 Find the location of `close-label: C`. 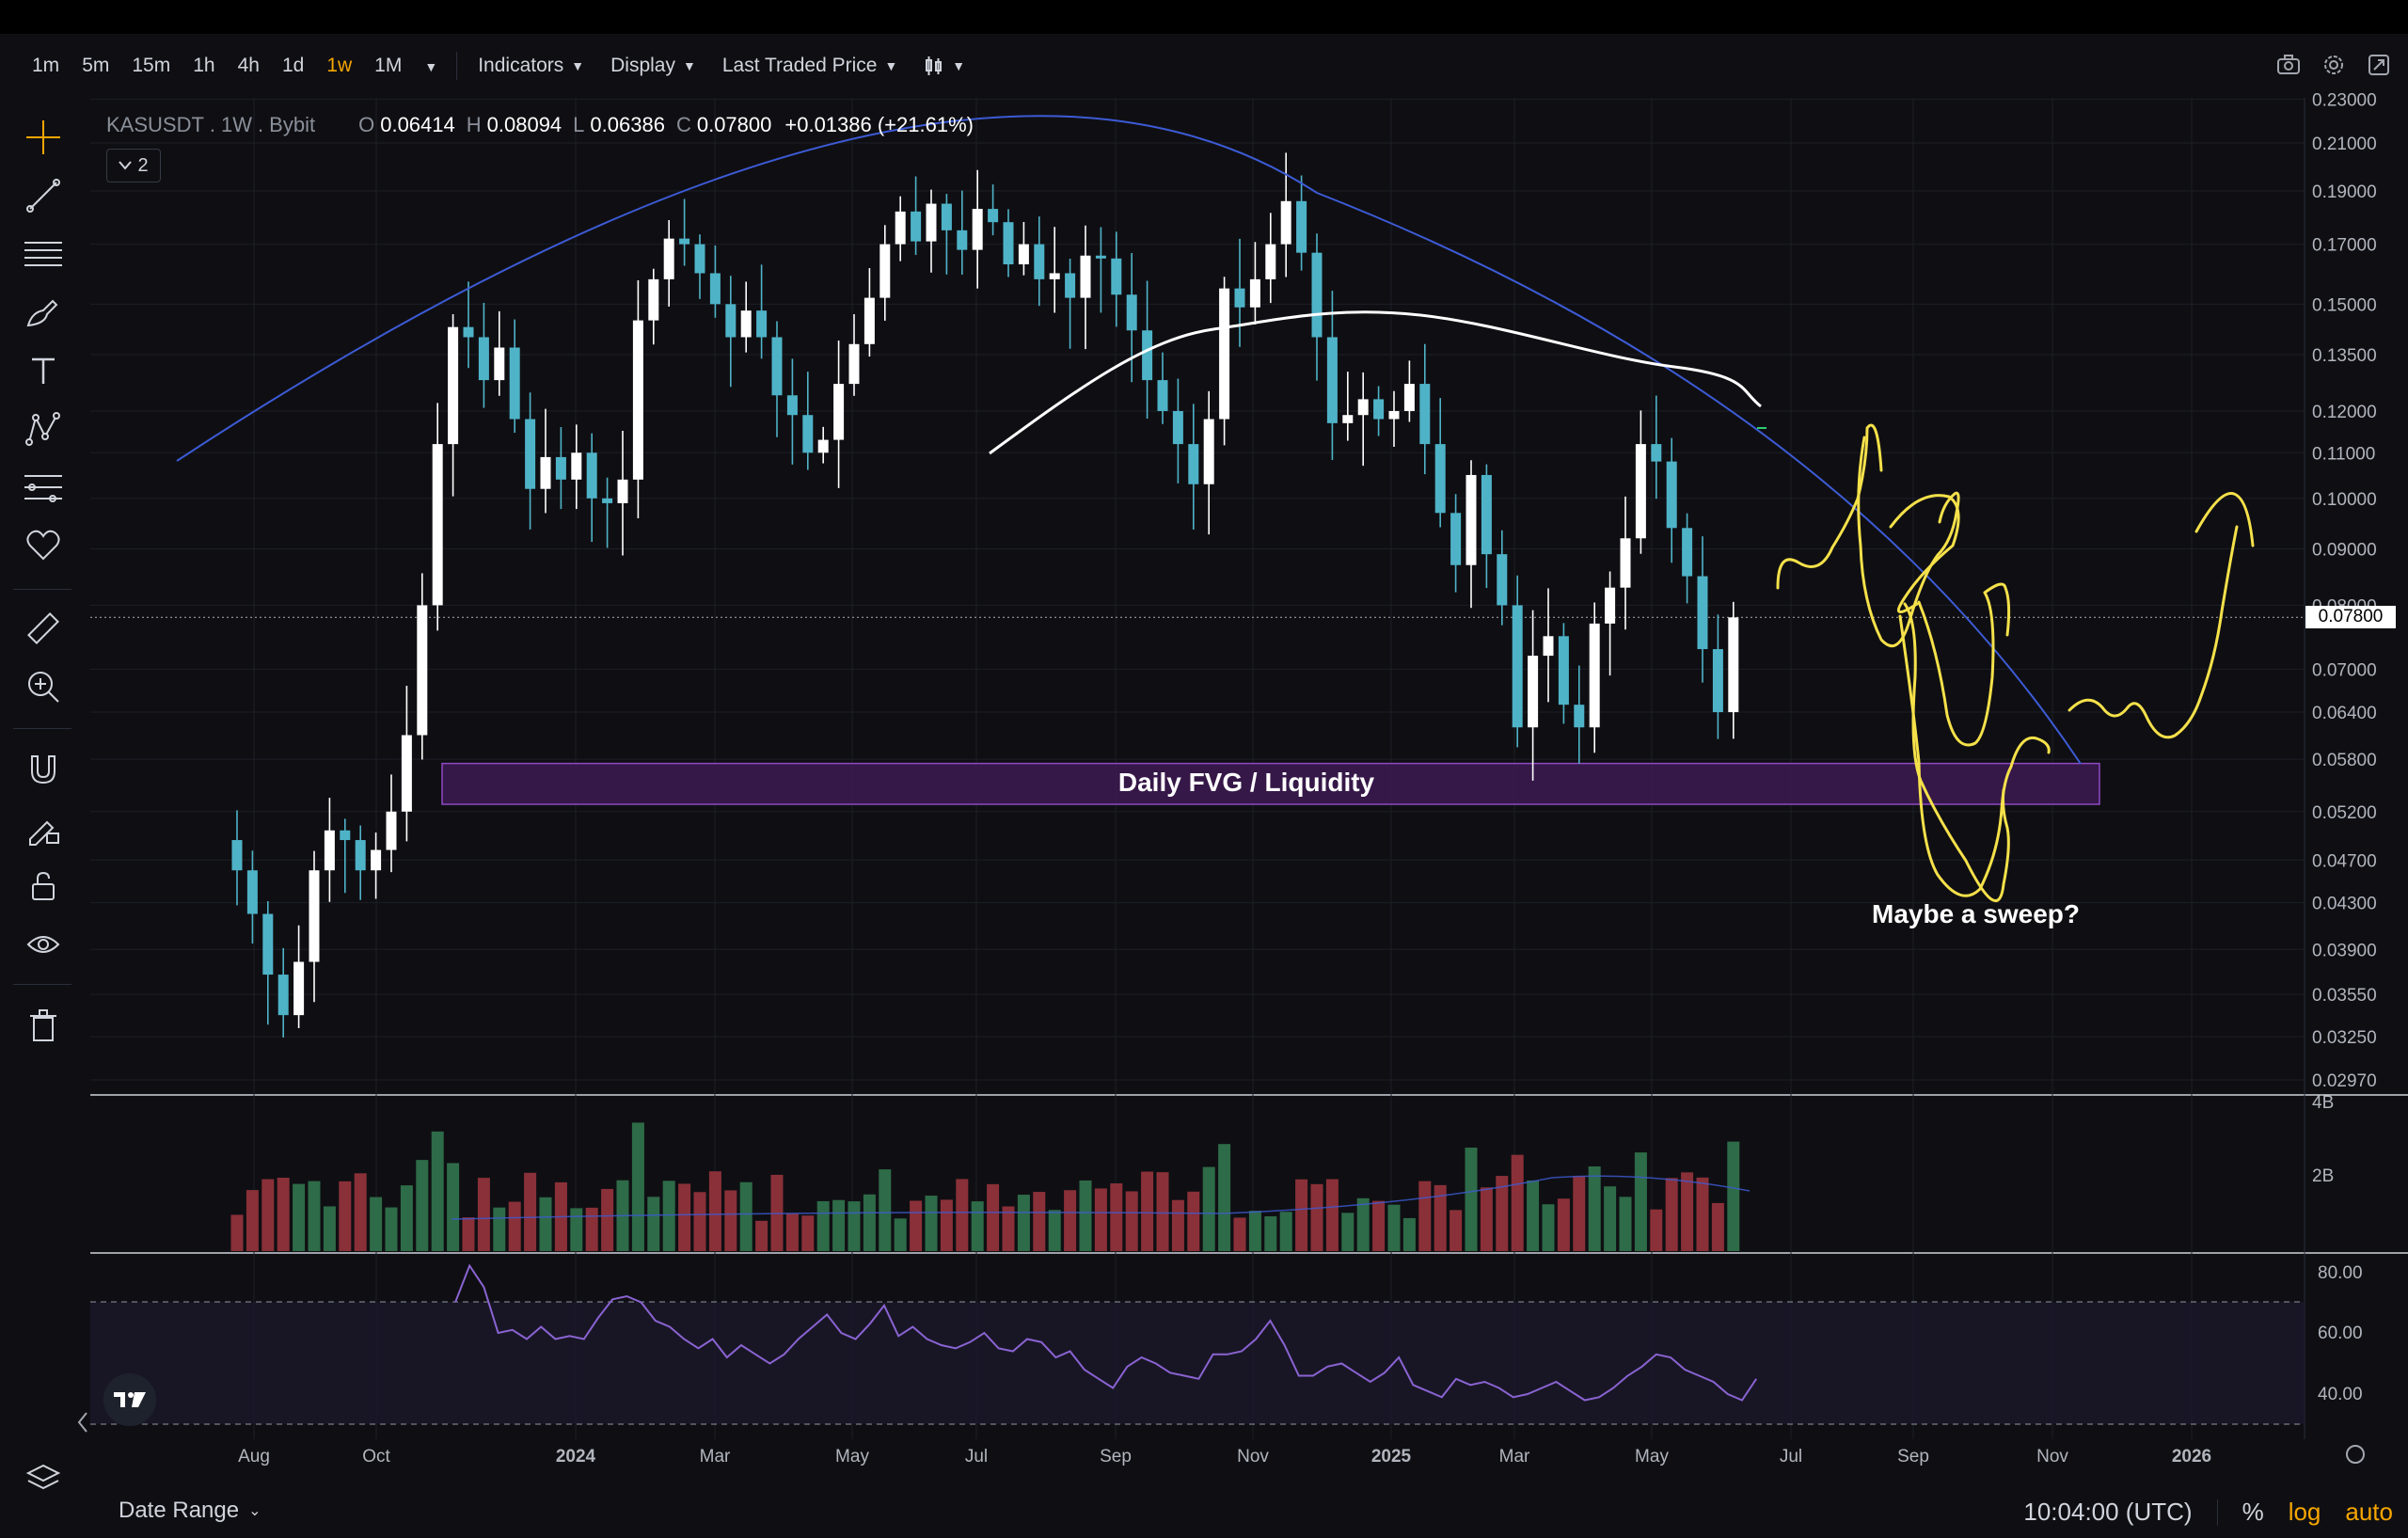

close-label: C is located at coordinates (683, 125).